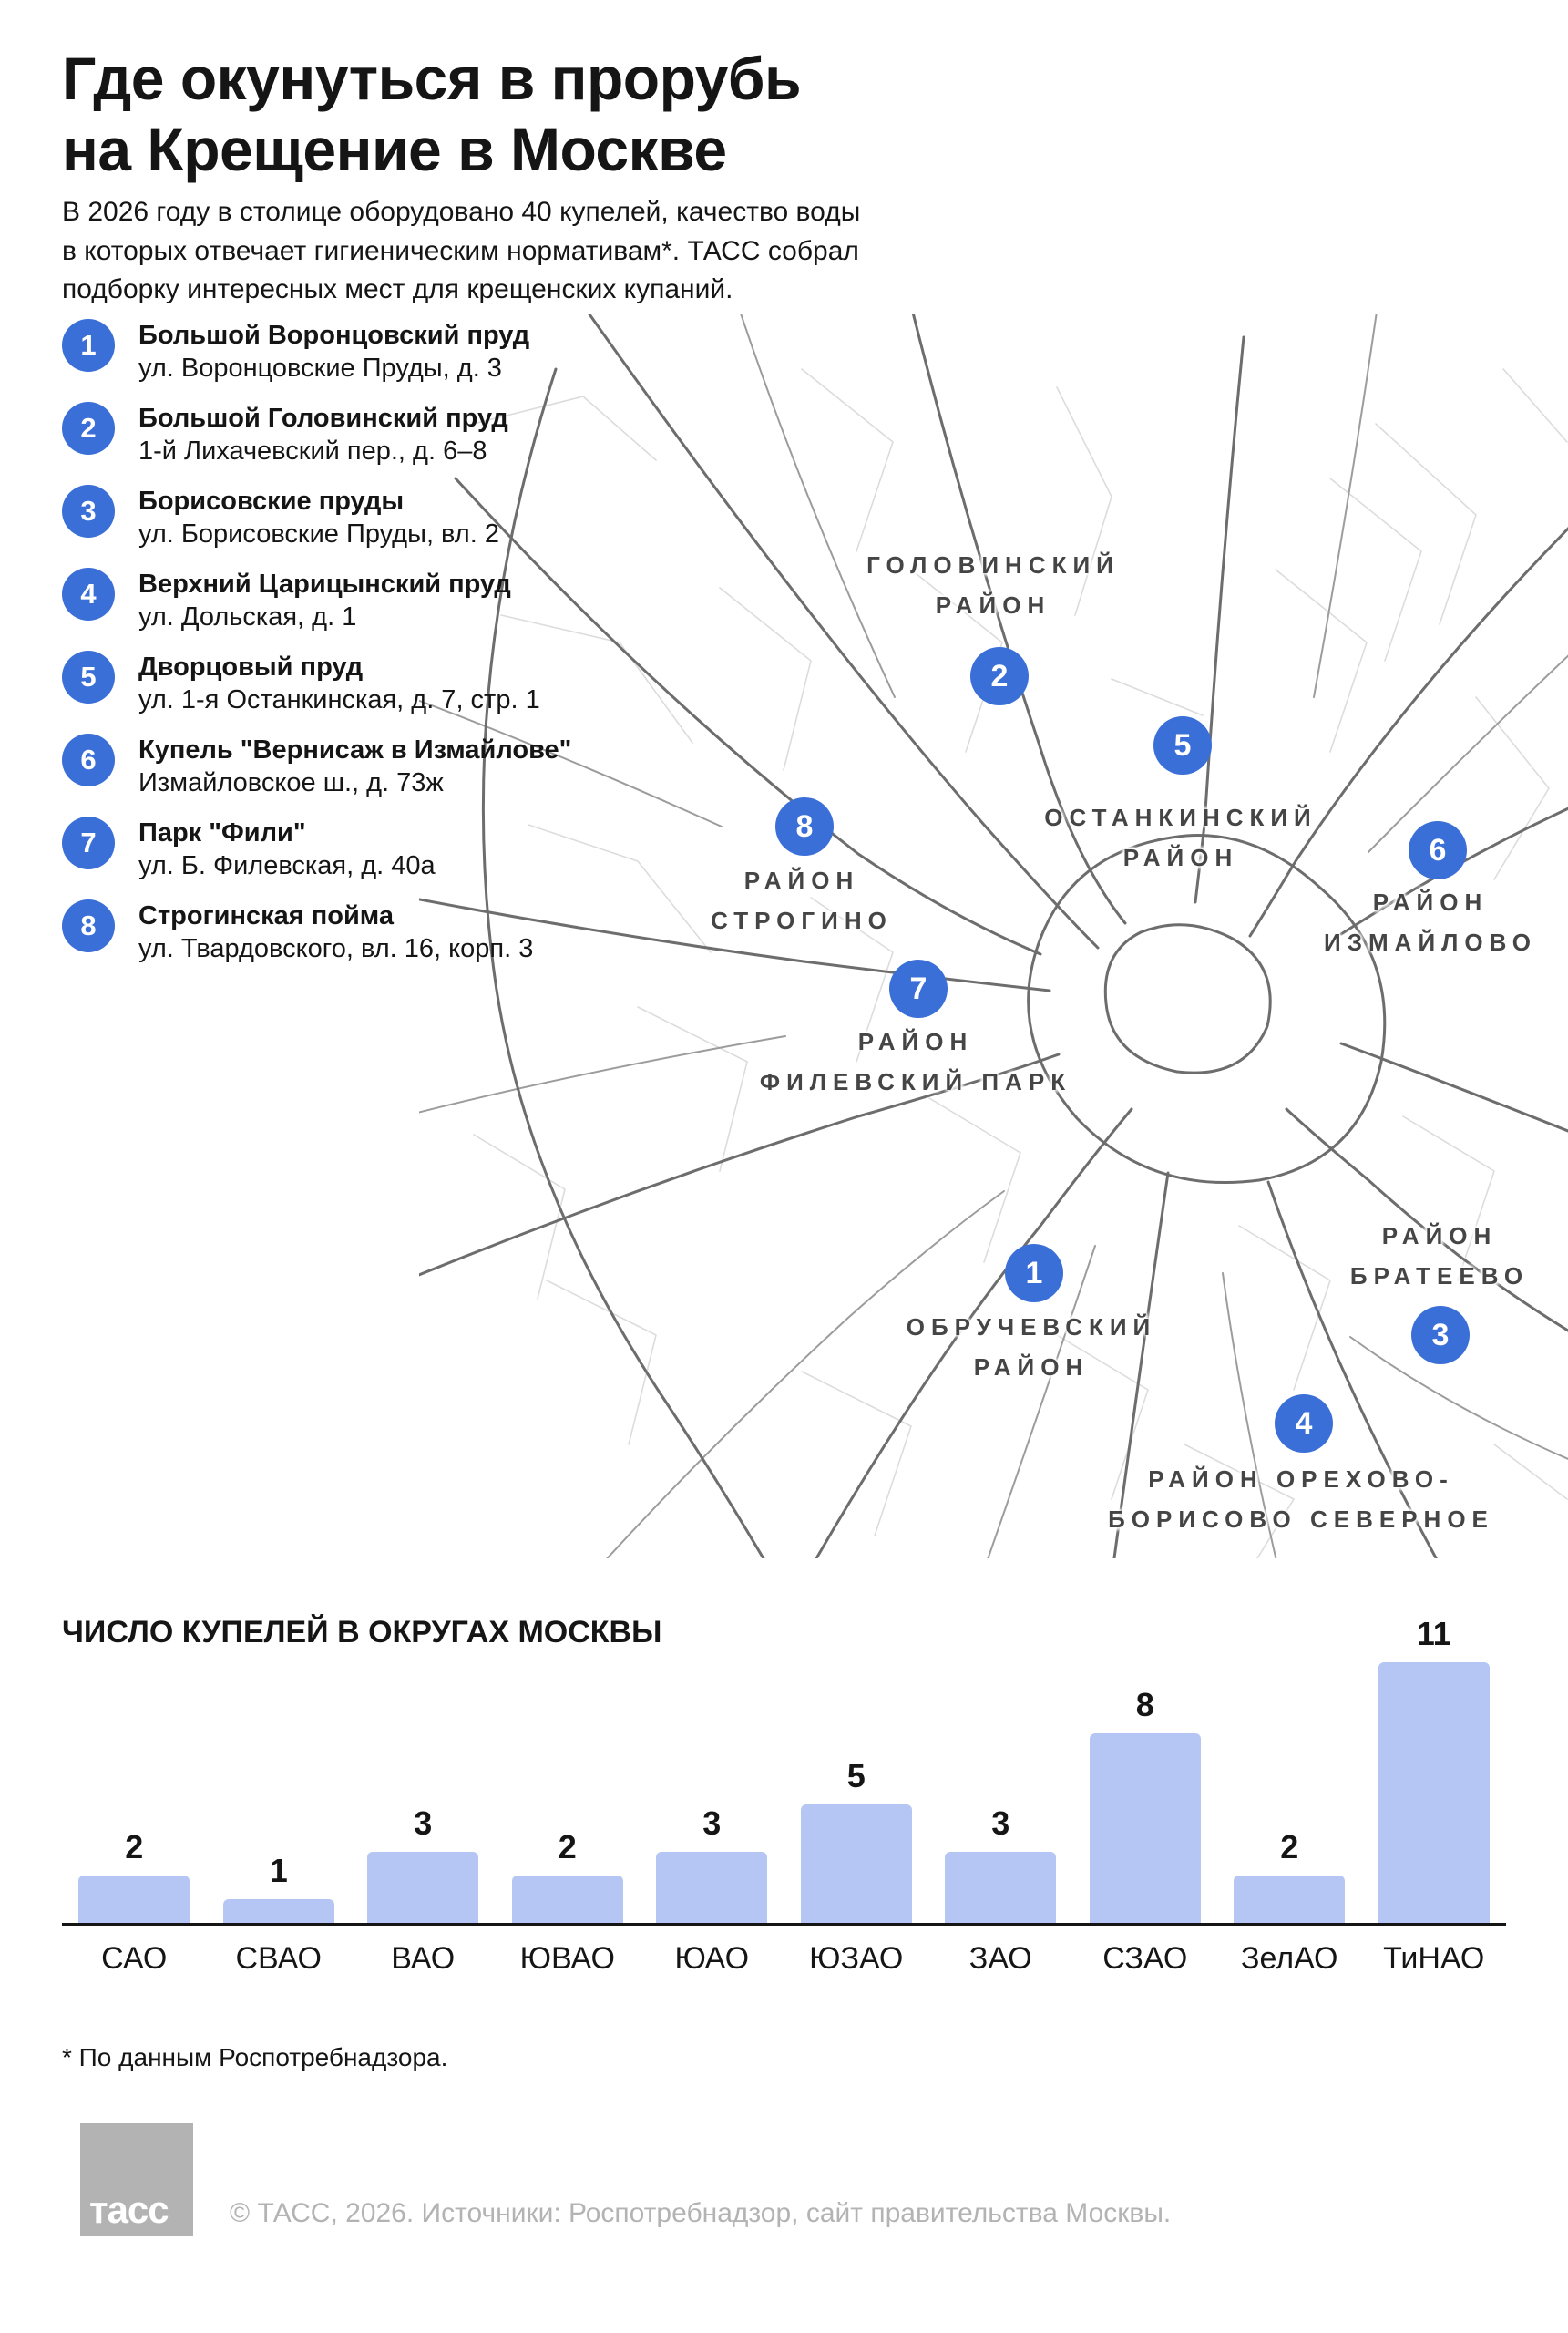  What do you see at coordinates (856, 1958) in the screenshot?
I see `category-label: ЮЗАО` at bounding box center [856, 1958].